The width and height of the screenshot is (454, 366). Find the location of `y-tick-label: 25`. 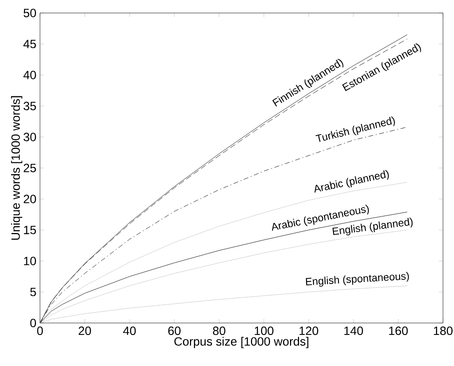

y-tick-label: 25 is located at coordinates (30, 168).